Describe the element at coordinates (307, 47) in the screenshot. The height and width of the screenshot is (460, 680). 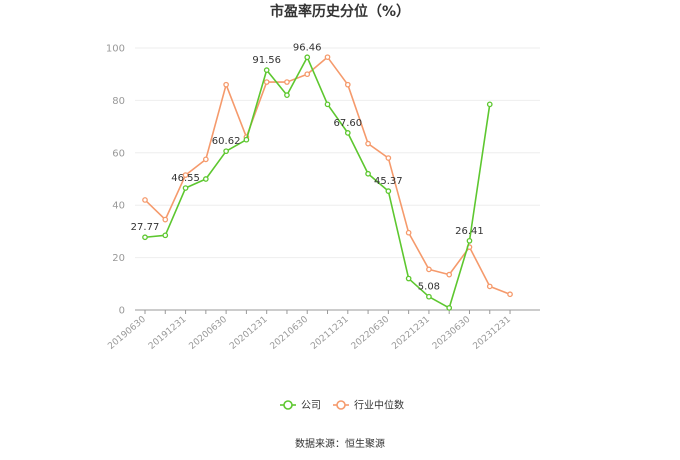
I see `data-label: 96.46` at that location.